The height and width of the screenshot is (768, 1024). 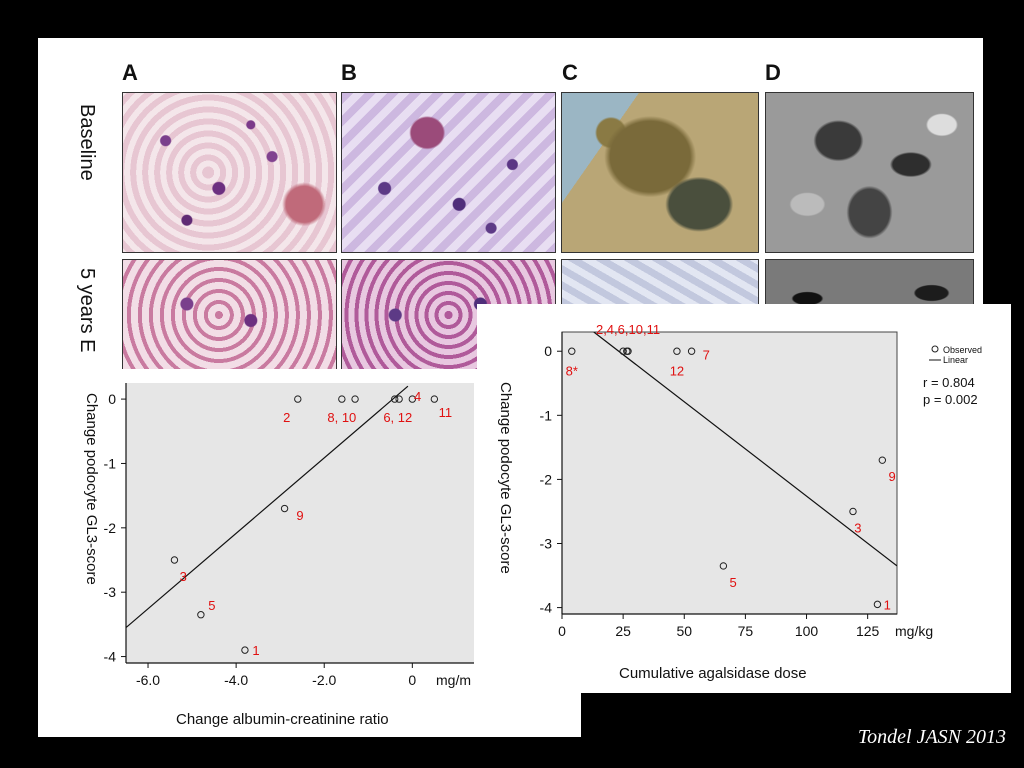 I want to click on panel-label-d: D, so click(x=773, y=72).